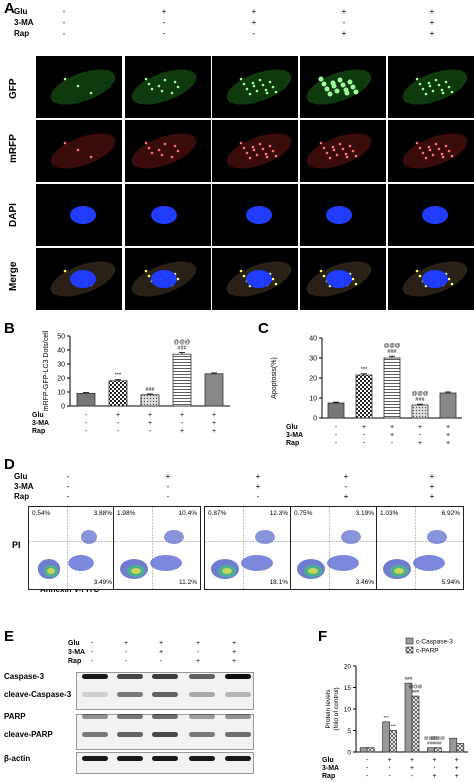  I want to click on y-tick-label: 50, so click(61, 337).